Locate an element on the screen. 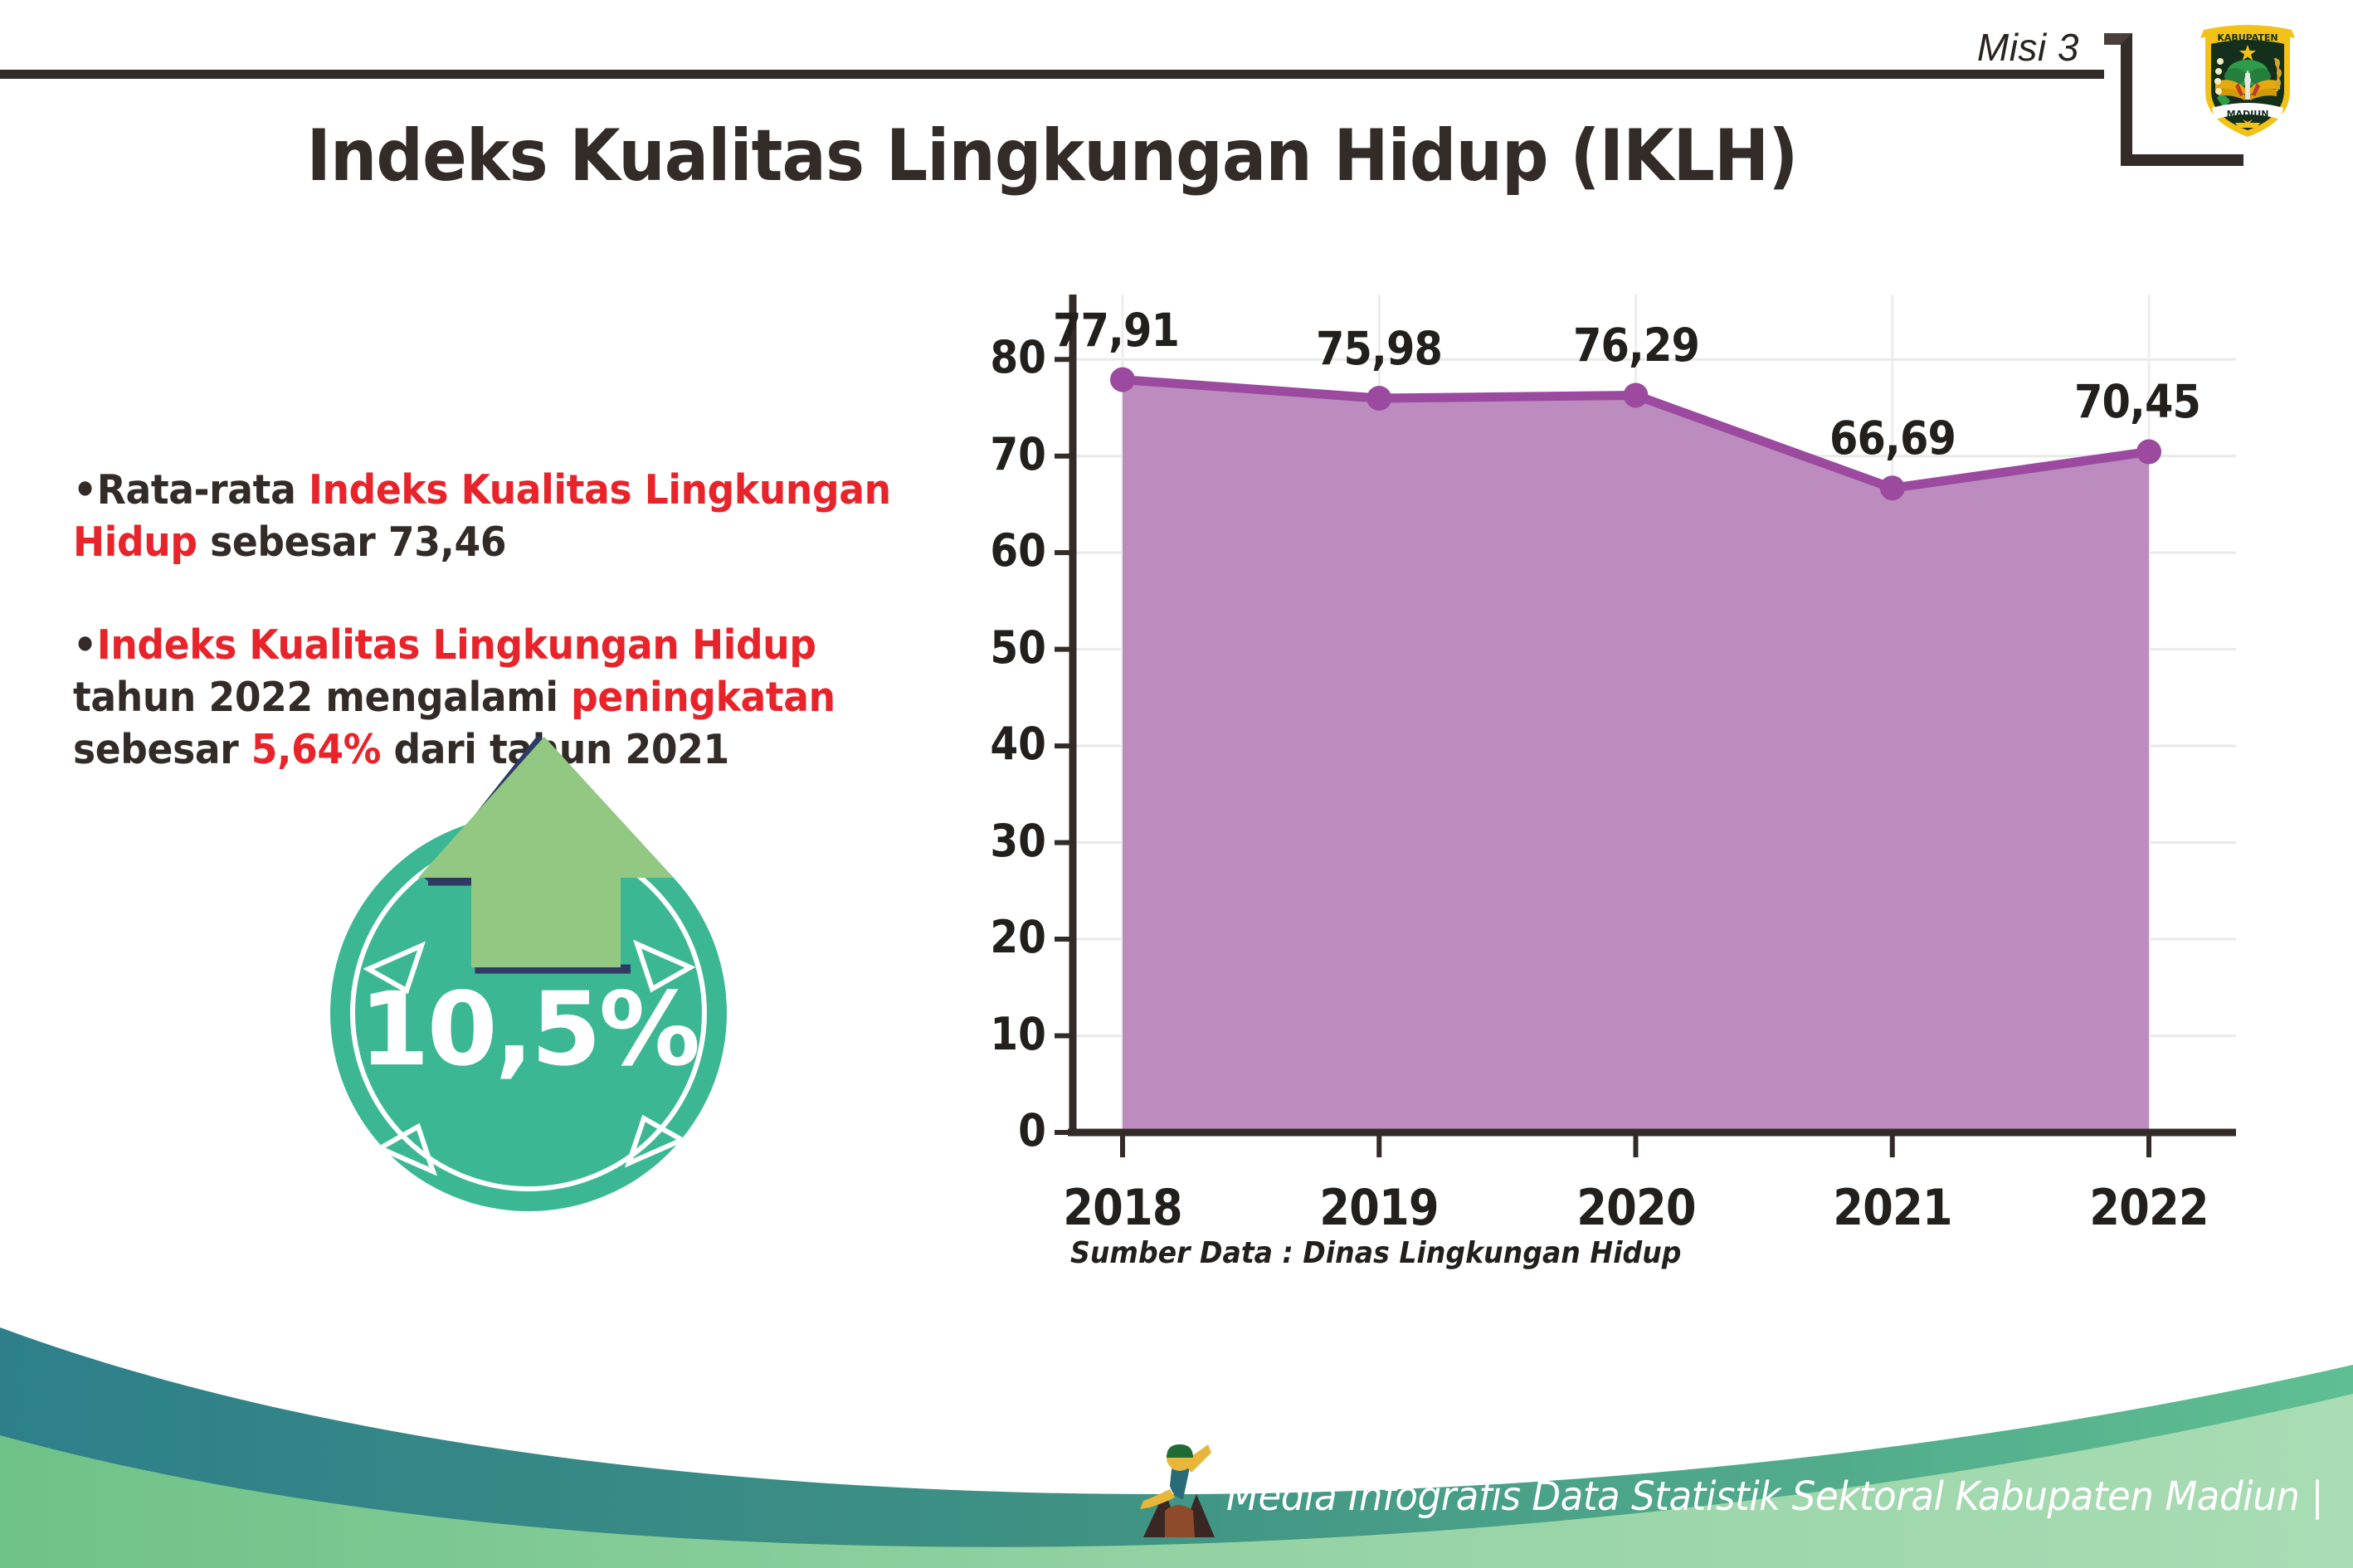 Image resolution: width=2353 pixels, height=1568 pixels. chart-x-tick-label: 2018 is located at coordinates (1122, 1208).